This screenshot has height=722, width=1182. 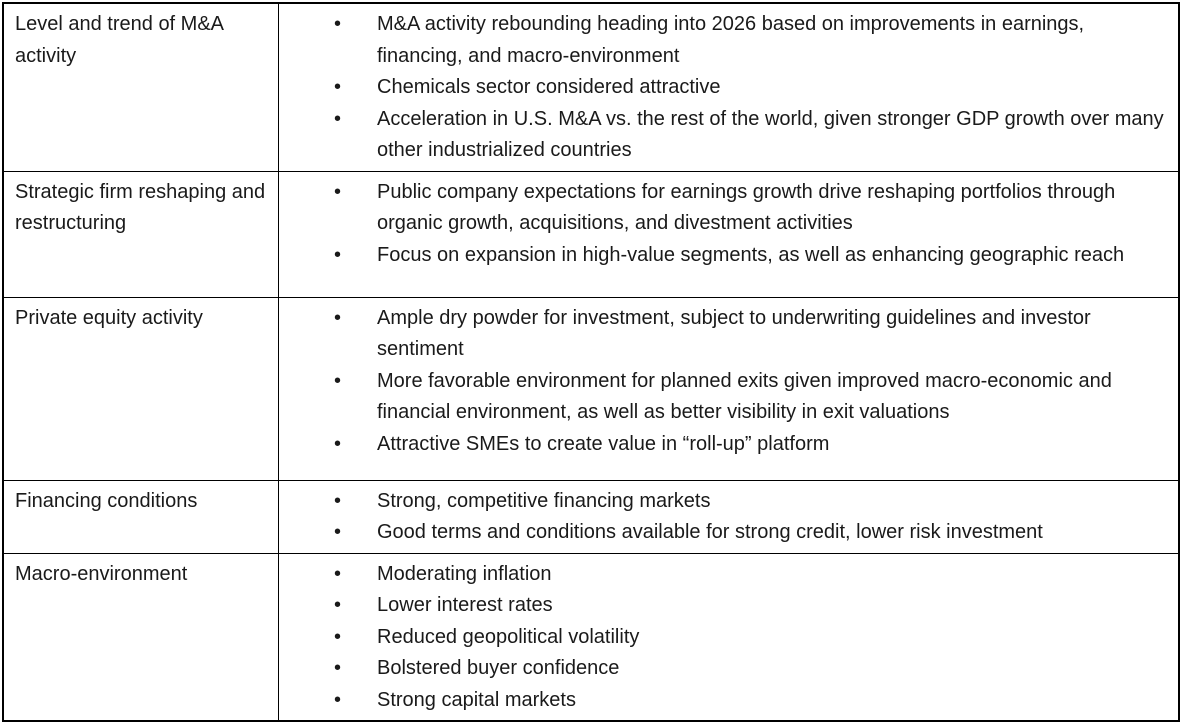 I want to click on bullet-text: Strong, competitive financing markets, so click(x=544, y=500).